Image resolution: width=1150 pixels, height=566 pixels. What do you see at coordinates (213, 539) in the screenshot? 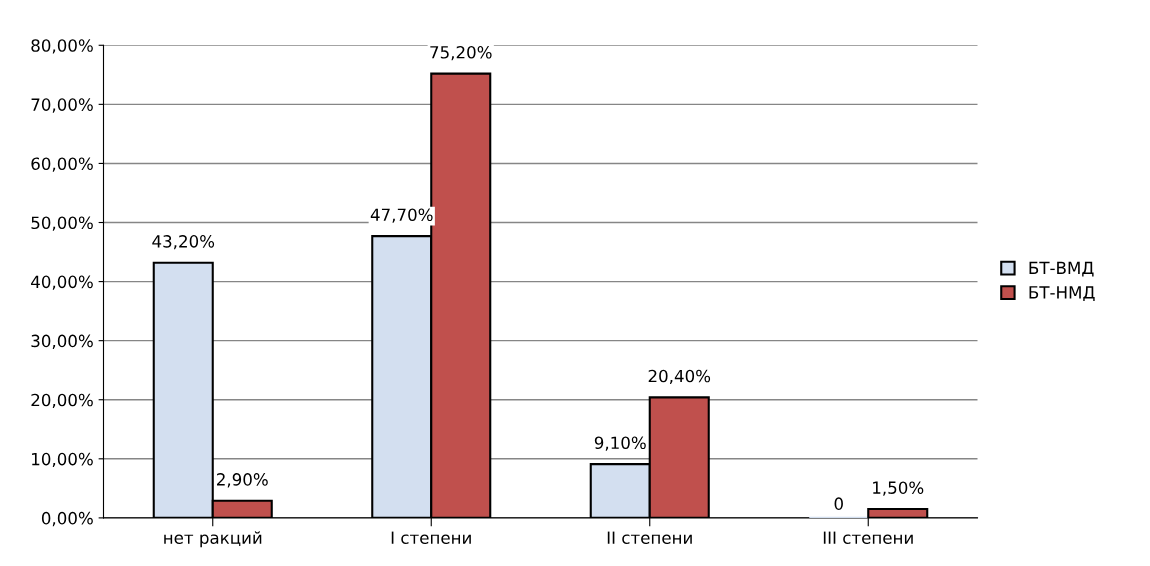
I see `x-tick-label: нет ракций` at bounding box center [213, 539].